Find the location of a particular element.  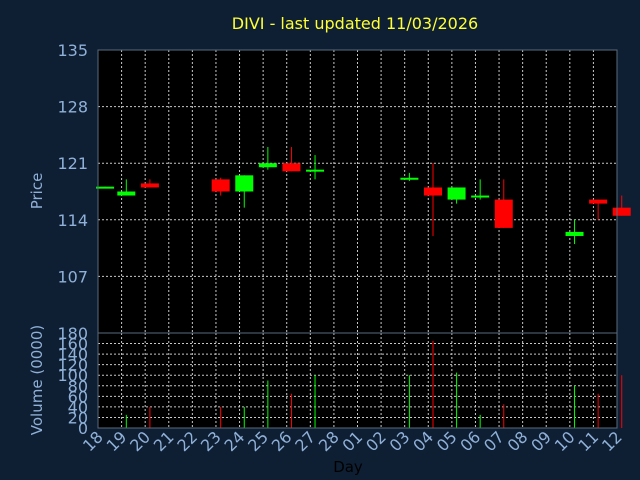

volume-axis-label: Volume (0000) is located at coordinates (37, 380).